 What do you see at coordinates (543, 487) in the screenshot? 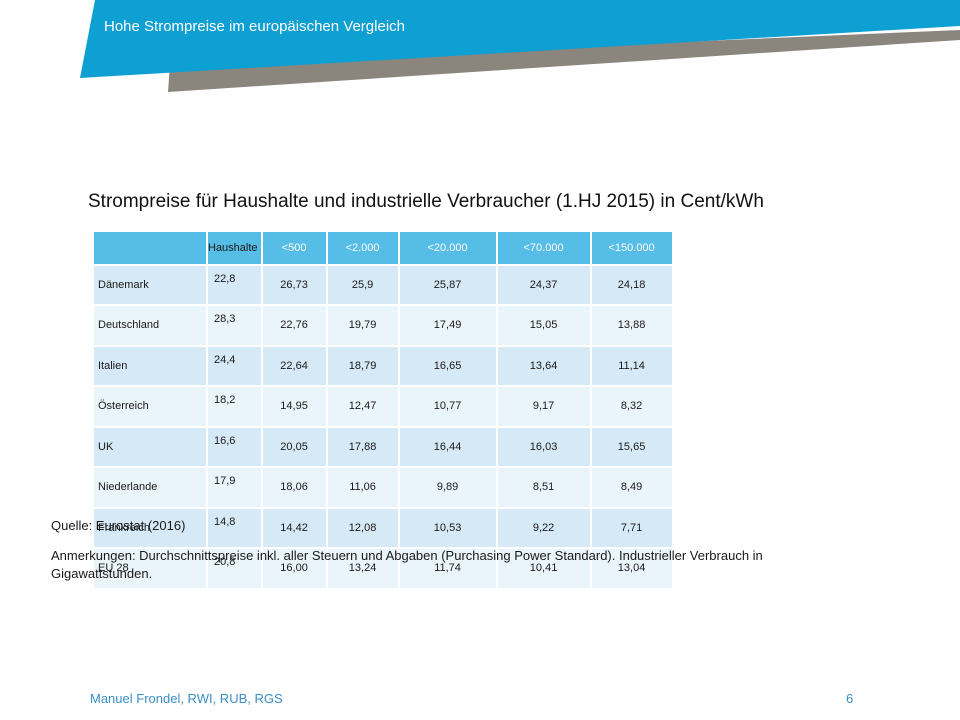
I see `table-cell: 8,51` at bounding box center [543, 487].